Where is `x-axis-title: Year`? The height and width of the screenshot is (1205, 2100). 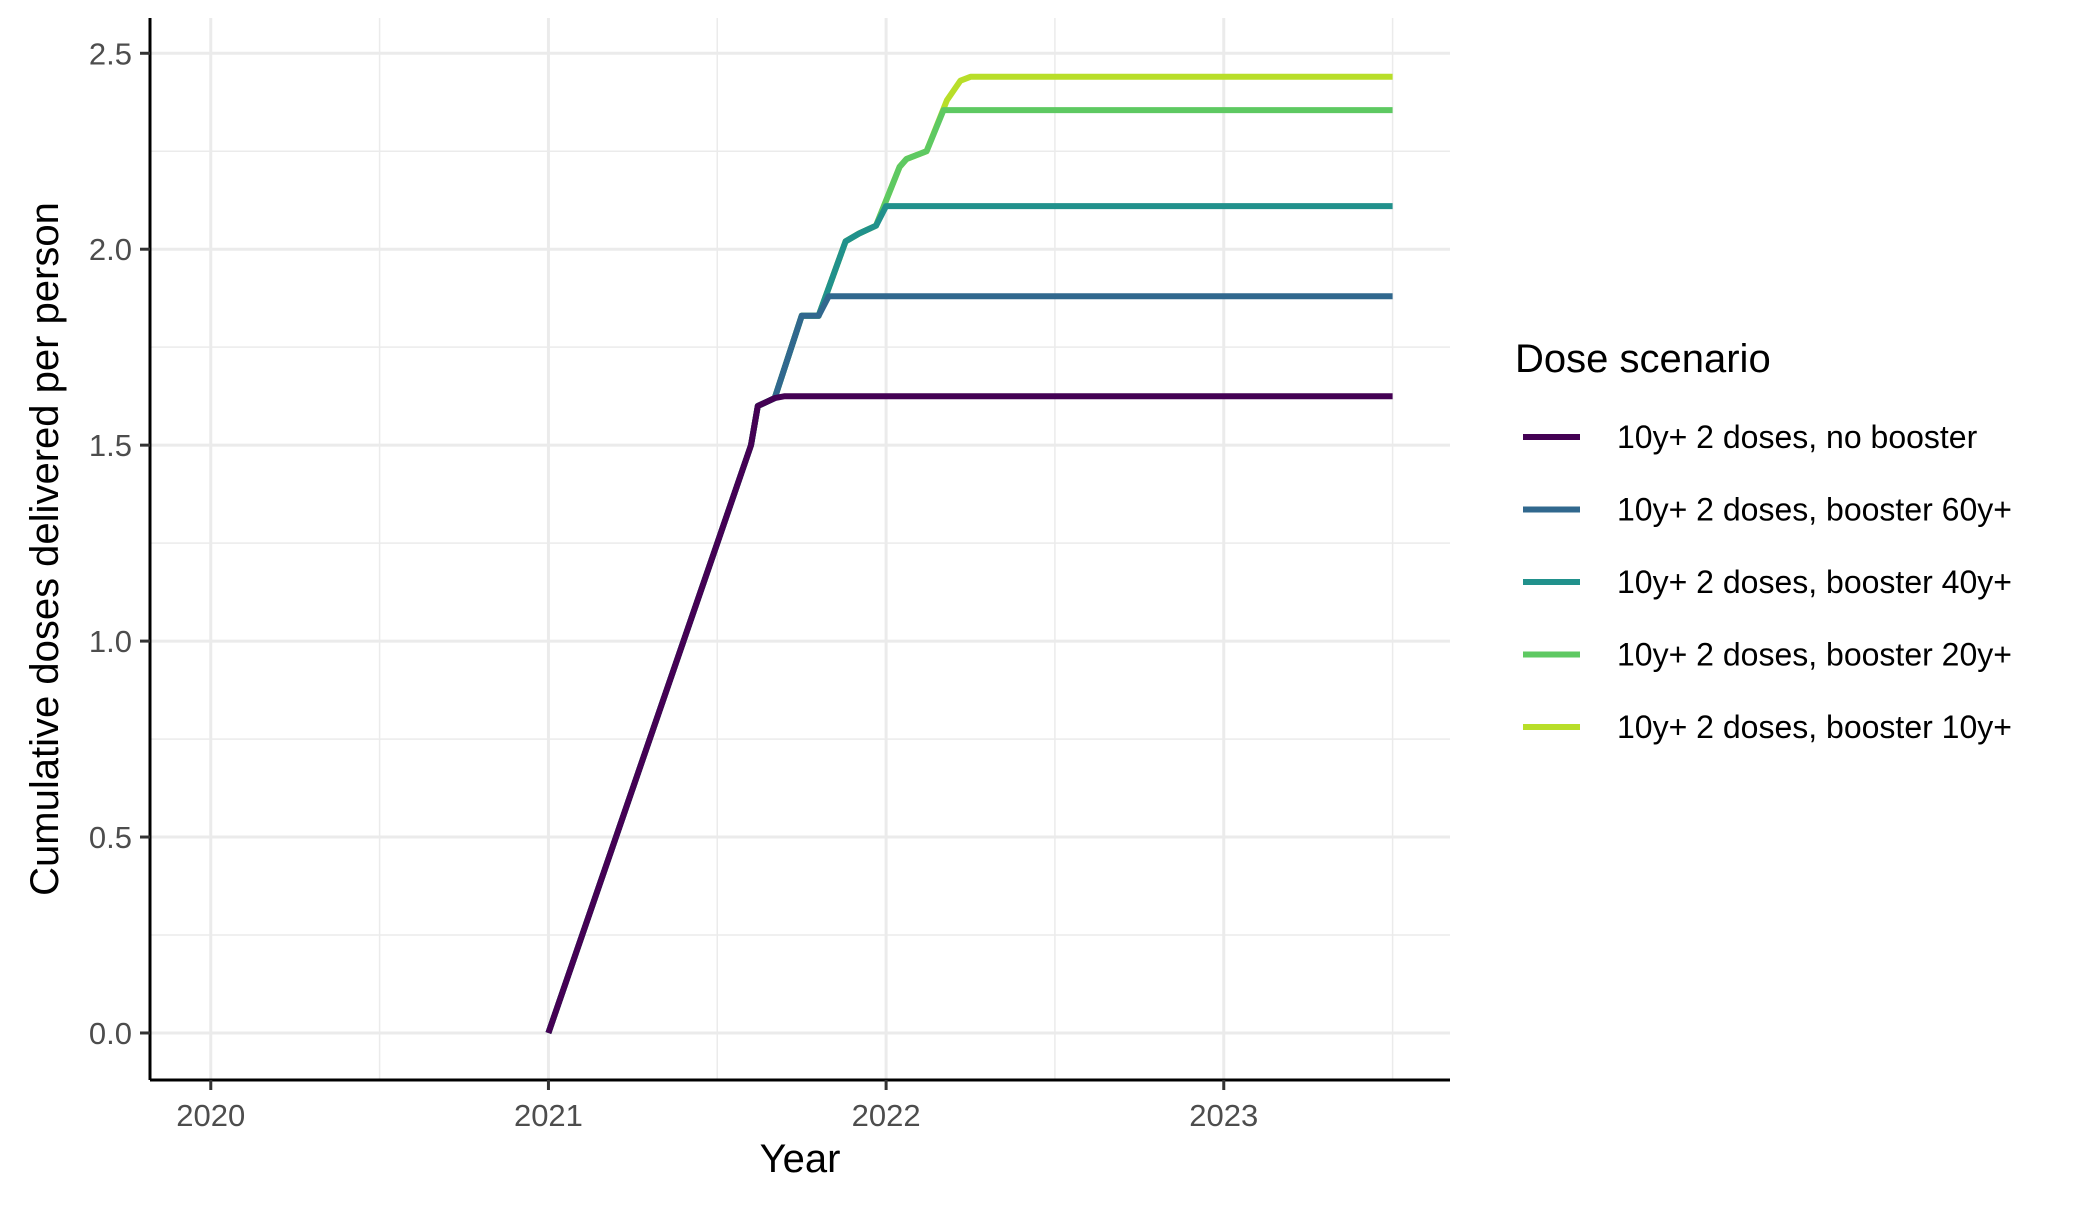 x-axis-title: Year is located at coordinates (800, 1159).